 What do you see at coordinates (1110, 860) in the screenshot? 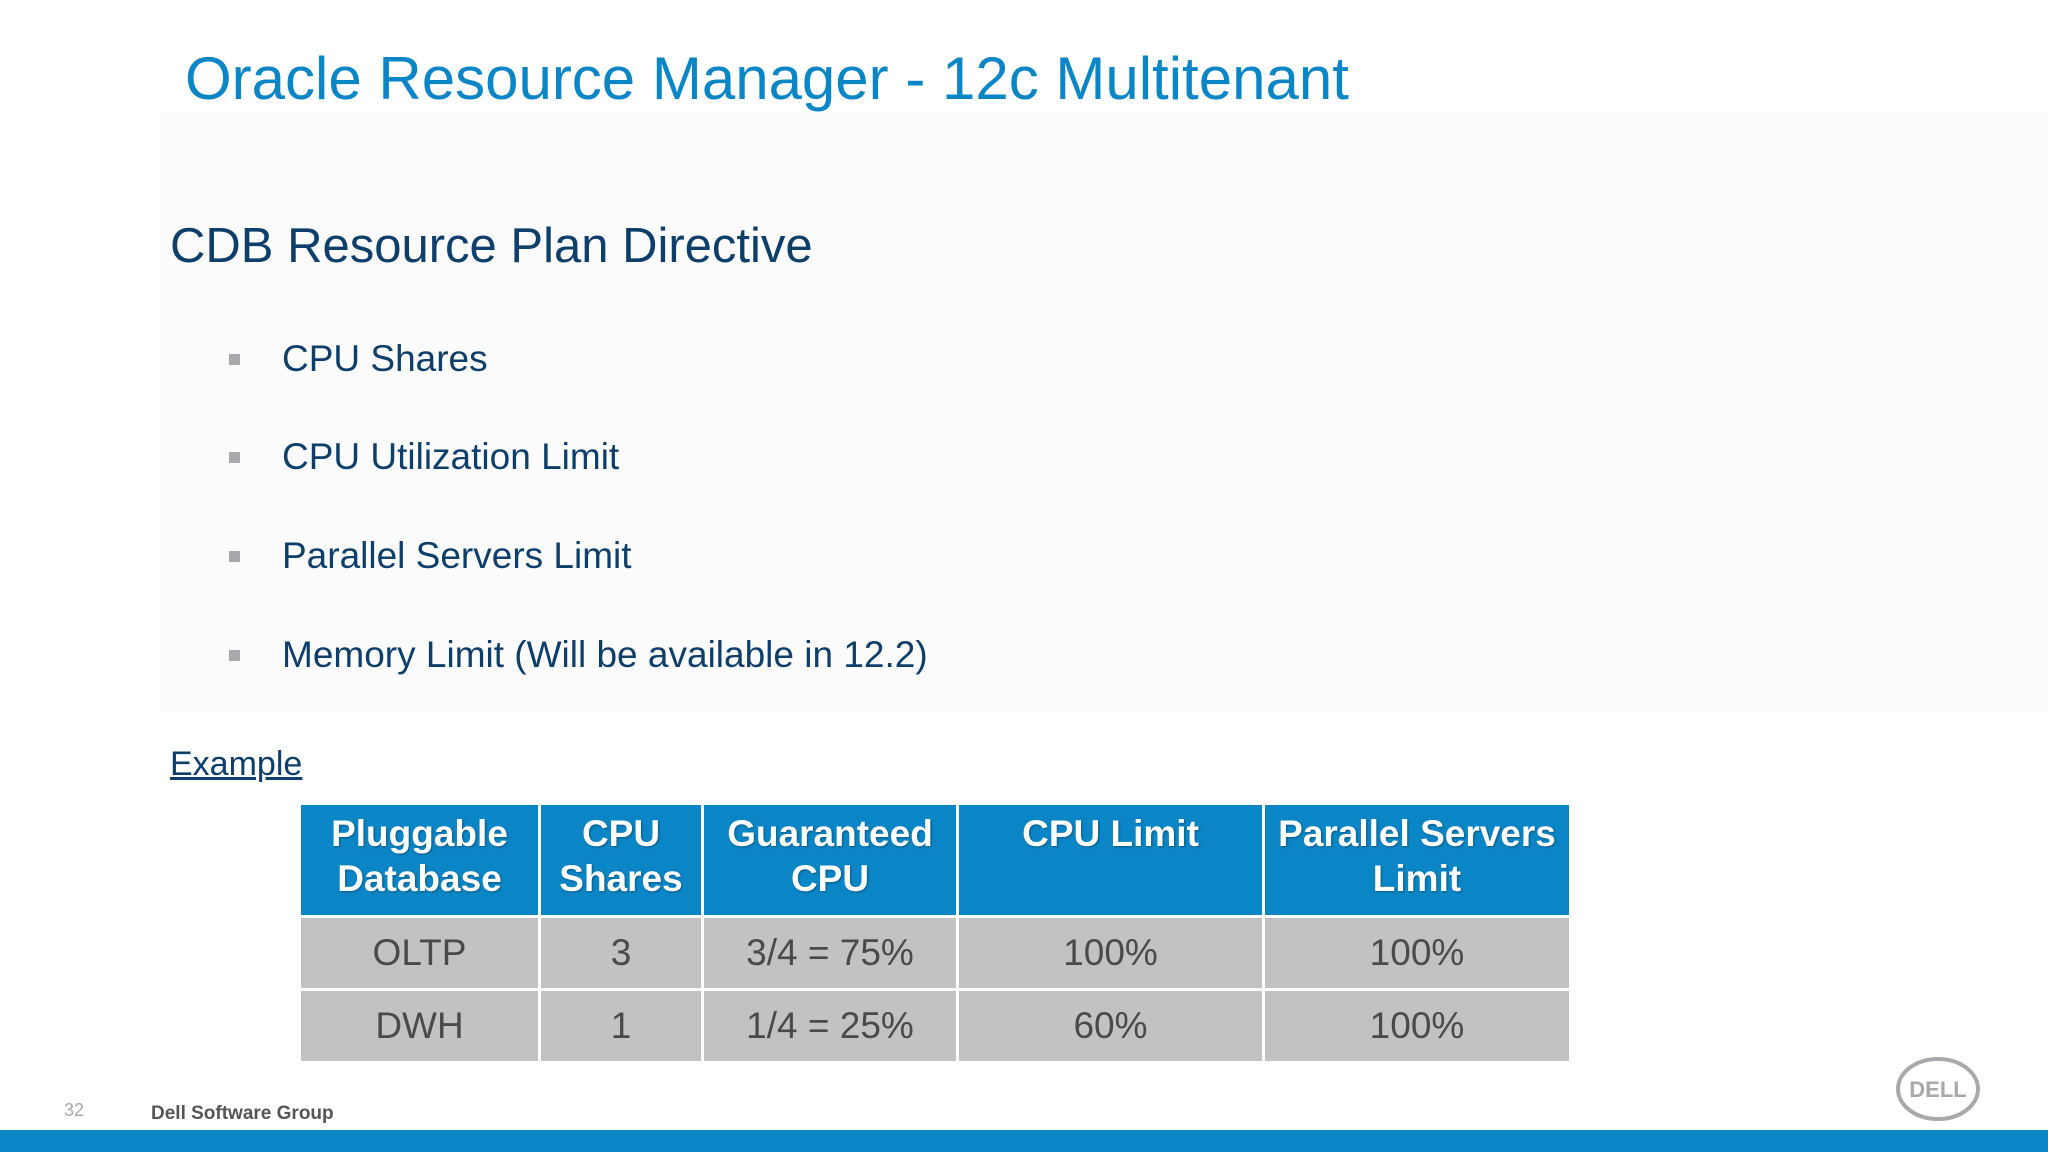
I see `column-header: CPU Limit` at bounding box center [1110, 860].